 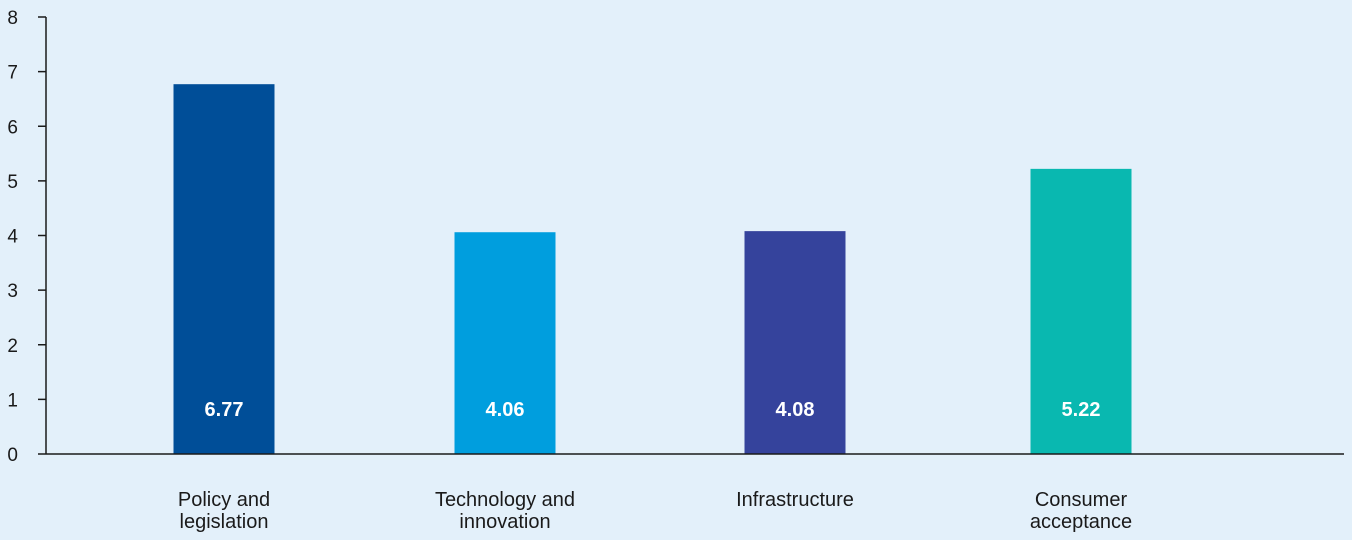 What do you see at coordinates (224, 500) in the screenshot?
I see `x-category-label-line: Policy and` at bounding box center [224, 500].